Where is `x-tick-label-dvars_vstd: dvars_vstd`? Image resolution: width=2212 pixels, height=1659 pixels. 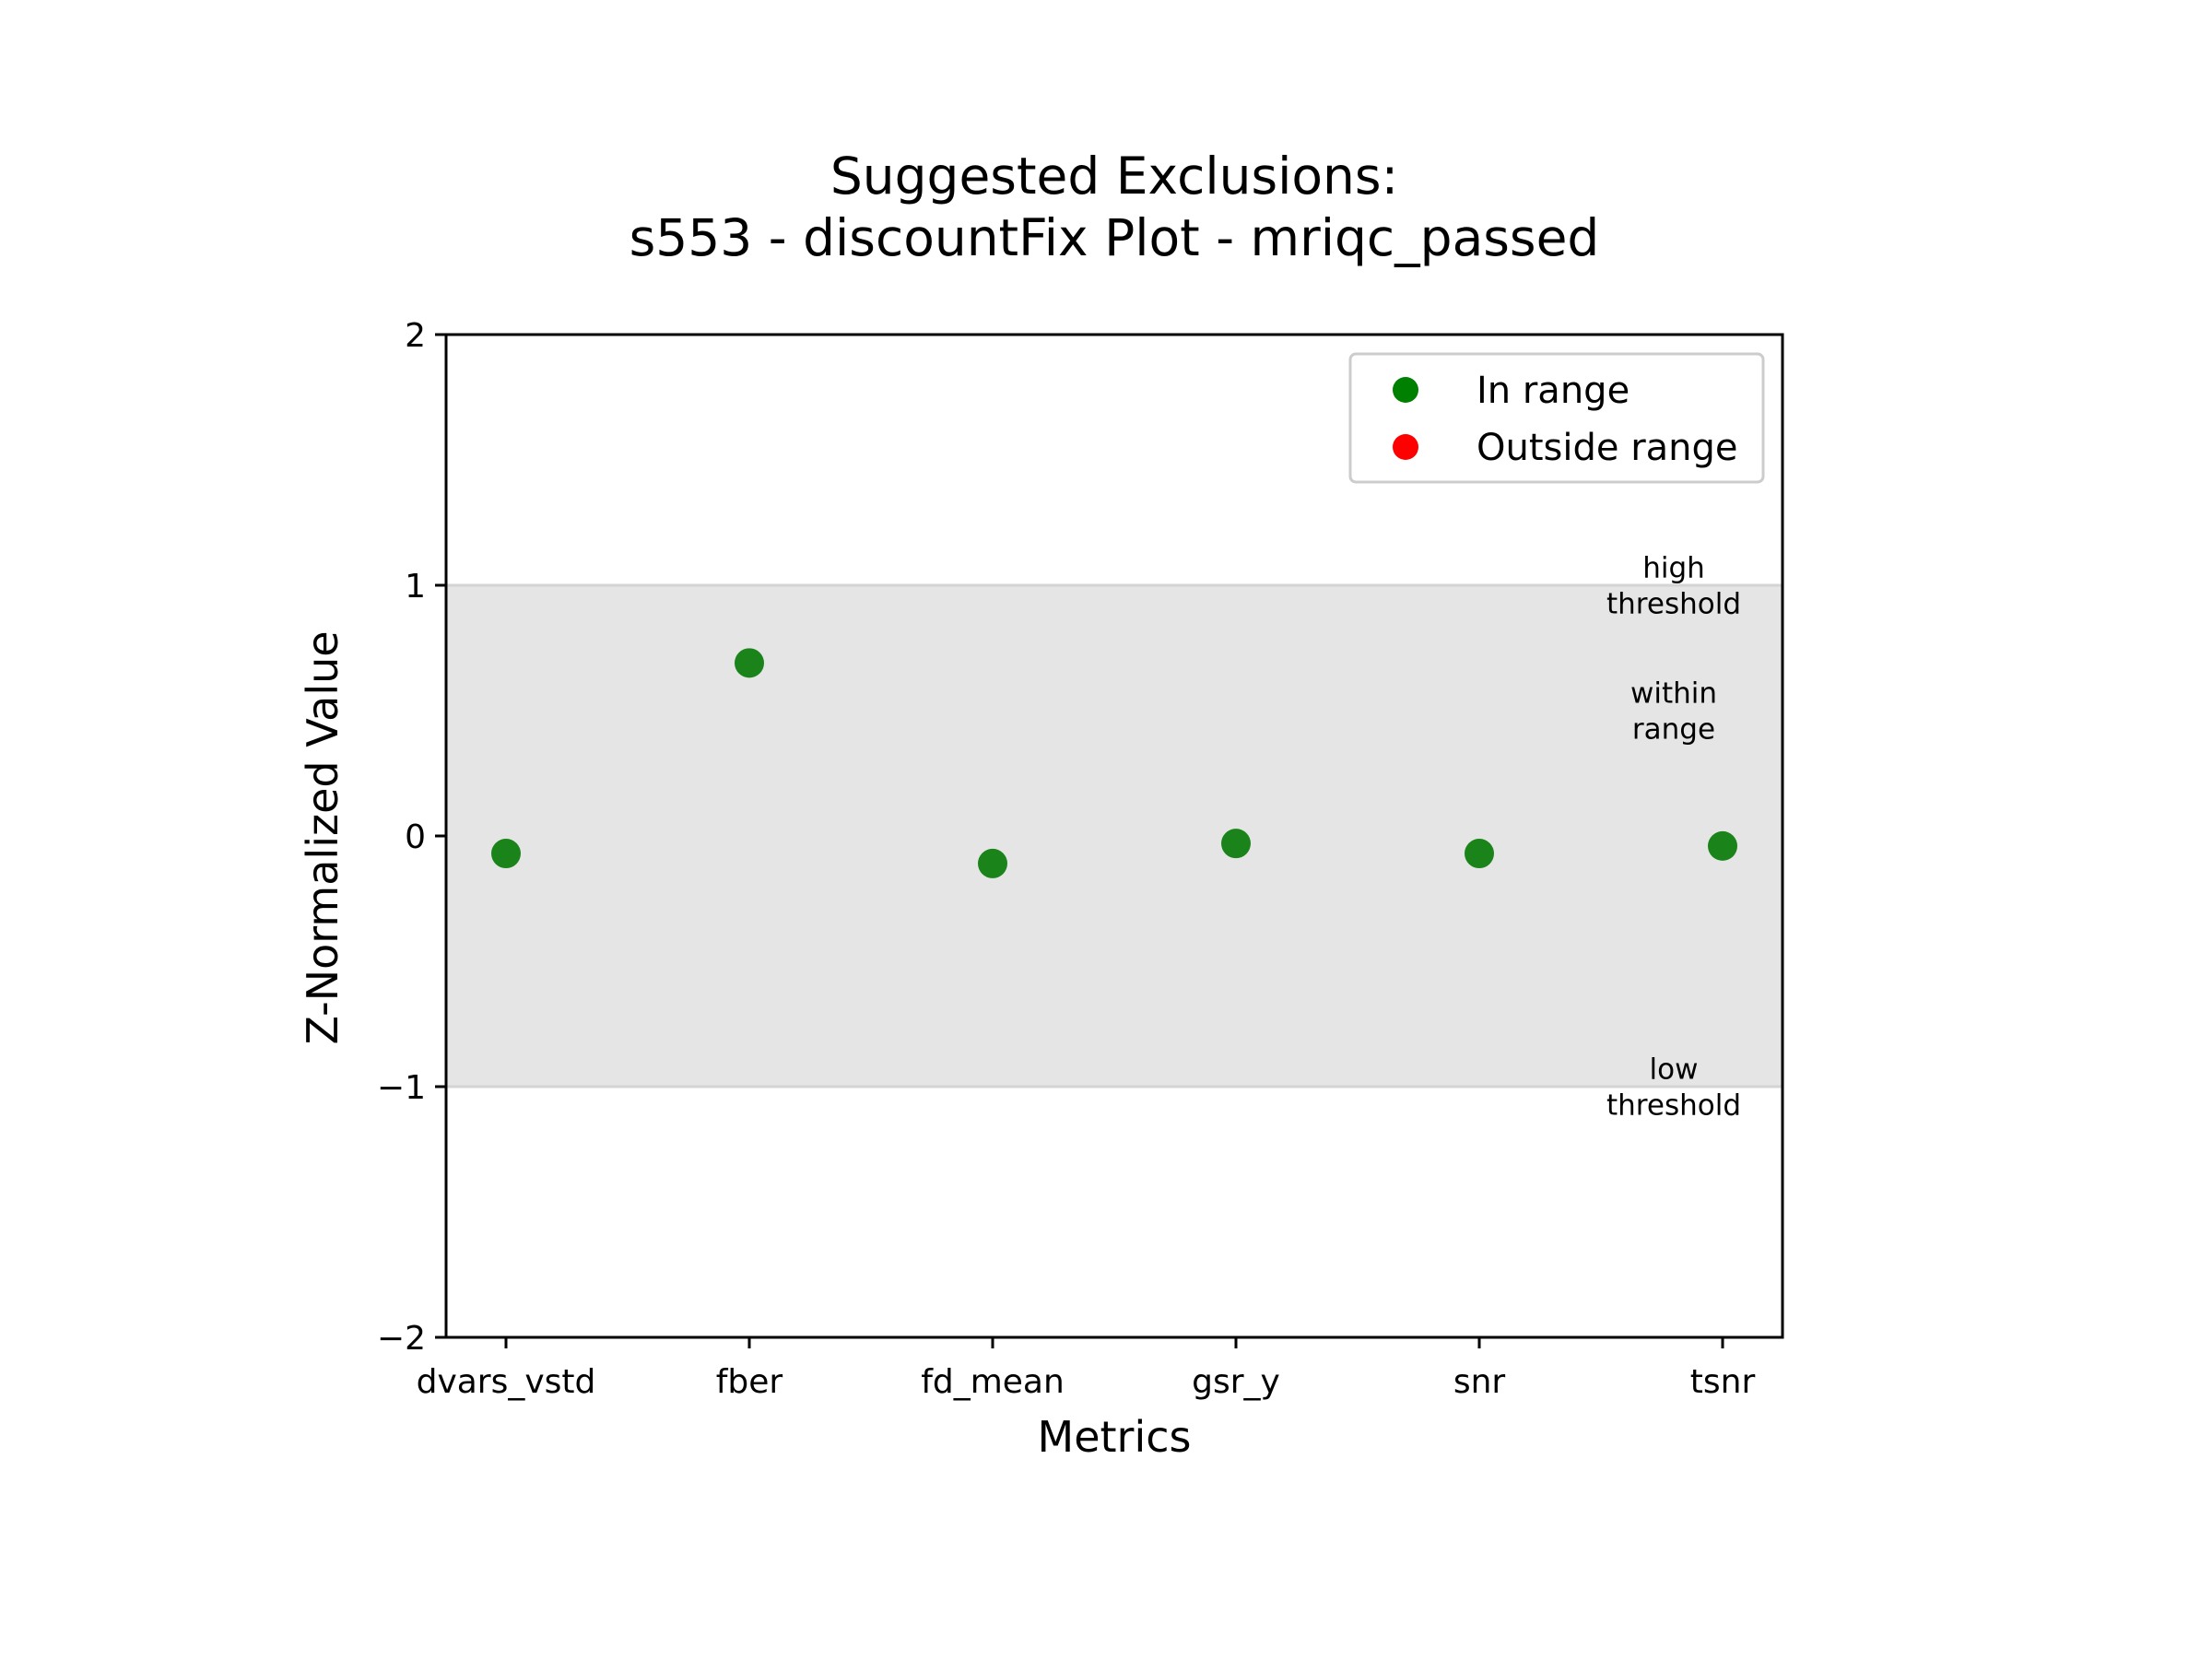
x-tick-label-dvars_vstd: dvars_vstd is located at coordinates (506, 1382).